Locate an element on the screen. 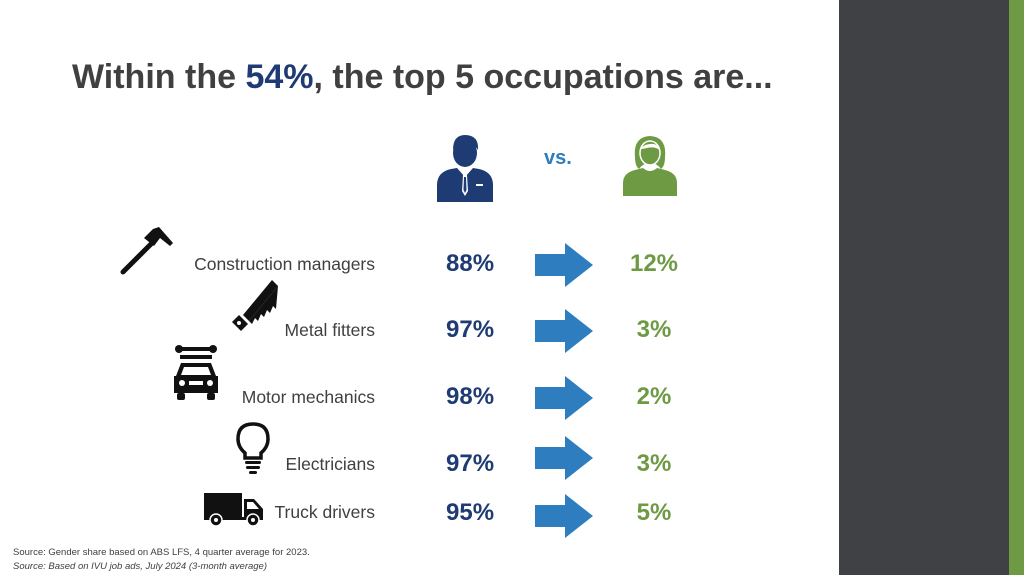  businessman-icon is located at coordinates (465, 168).